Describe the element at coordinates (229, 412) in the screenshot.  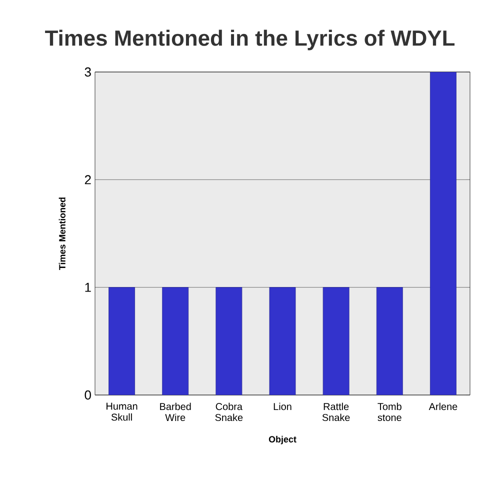
I see `x-tick-label: Cobra Snake` at that location.